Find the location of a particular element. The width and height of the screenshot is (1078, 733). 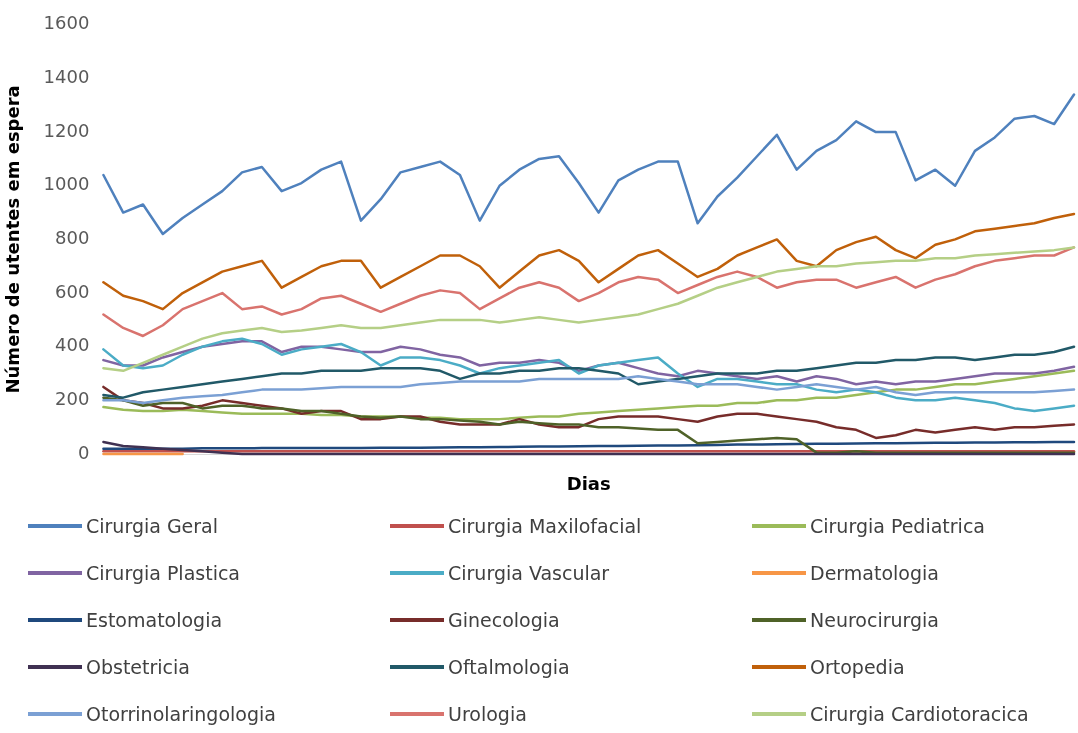

legend-label: Cirurgia Cardiotoracica is located at coordinates (919, 714).